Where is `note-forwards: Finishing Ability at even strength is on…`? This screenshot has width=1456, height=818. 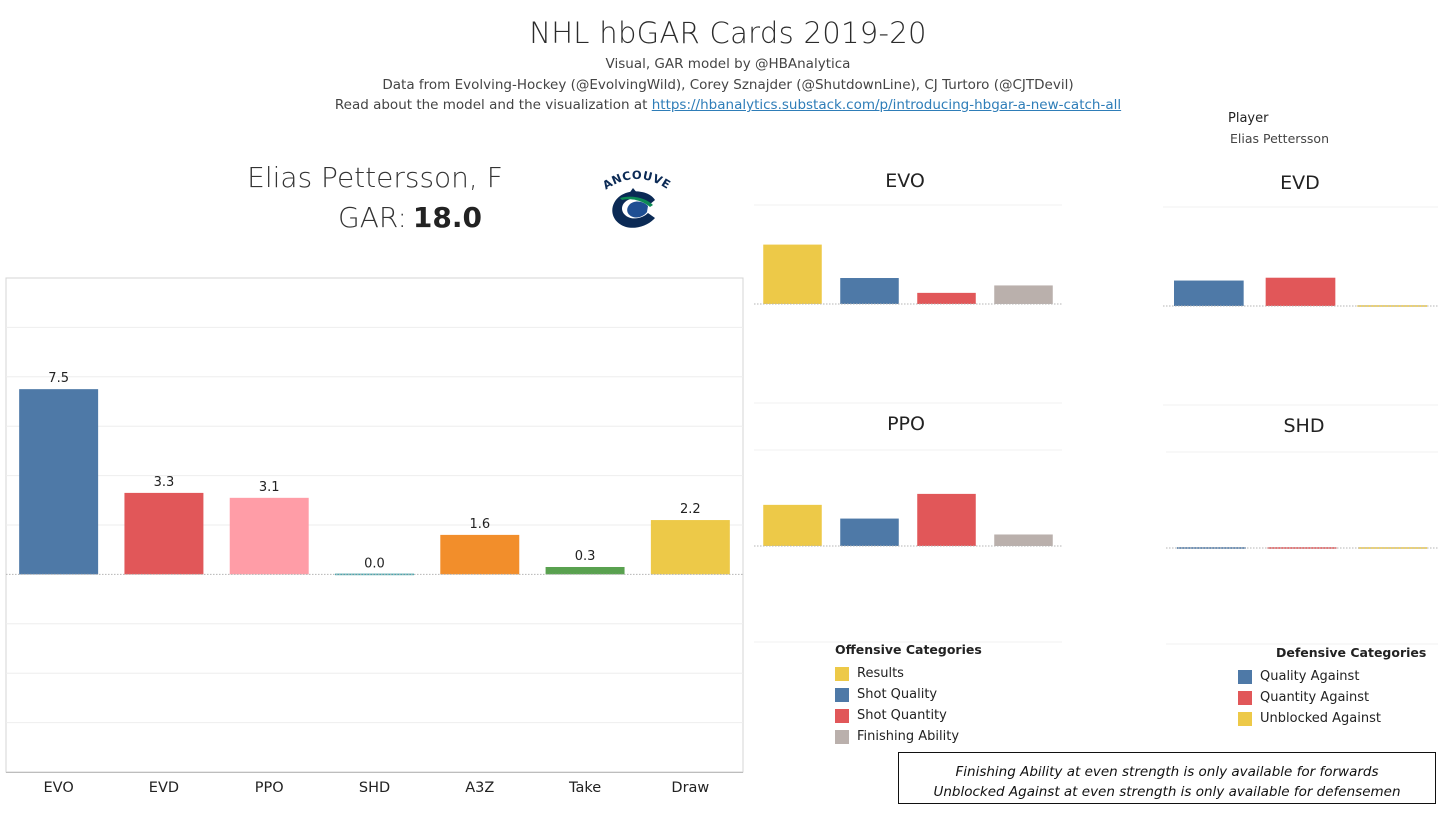
note-forwards: Finishing Ability at even strength is on… is located at coordinates (1167, 772).